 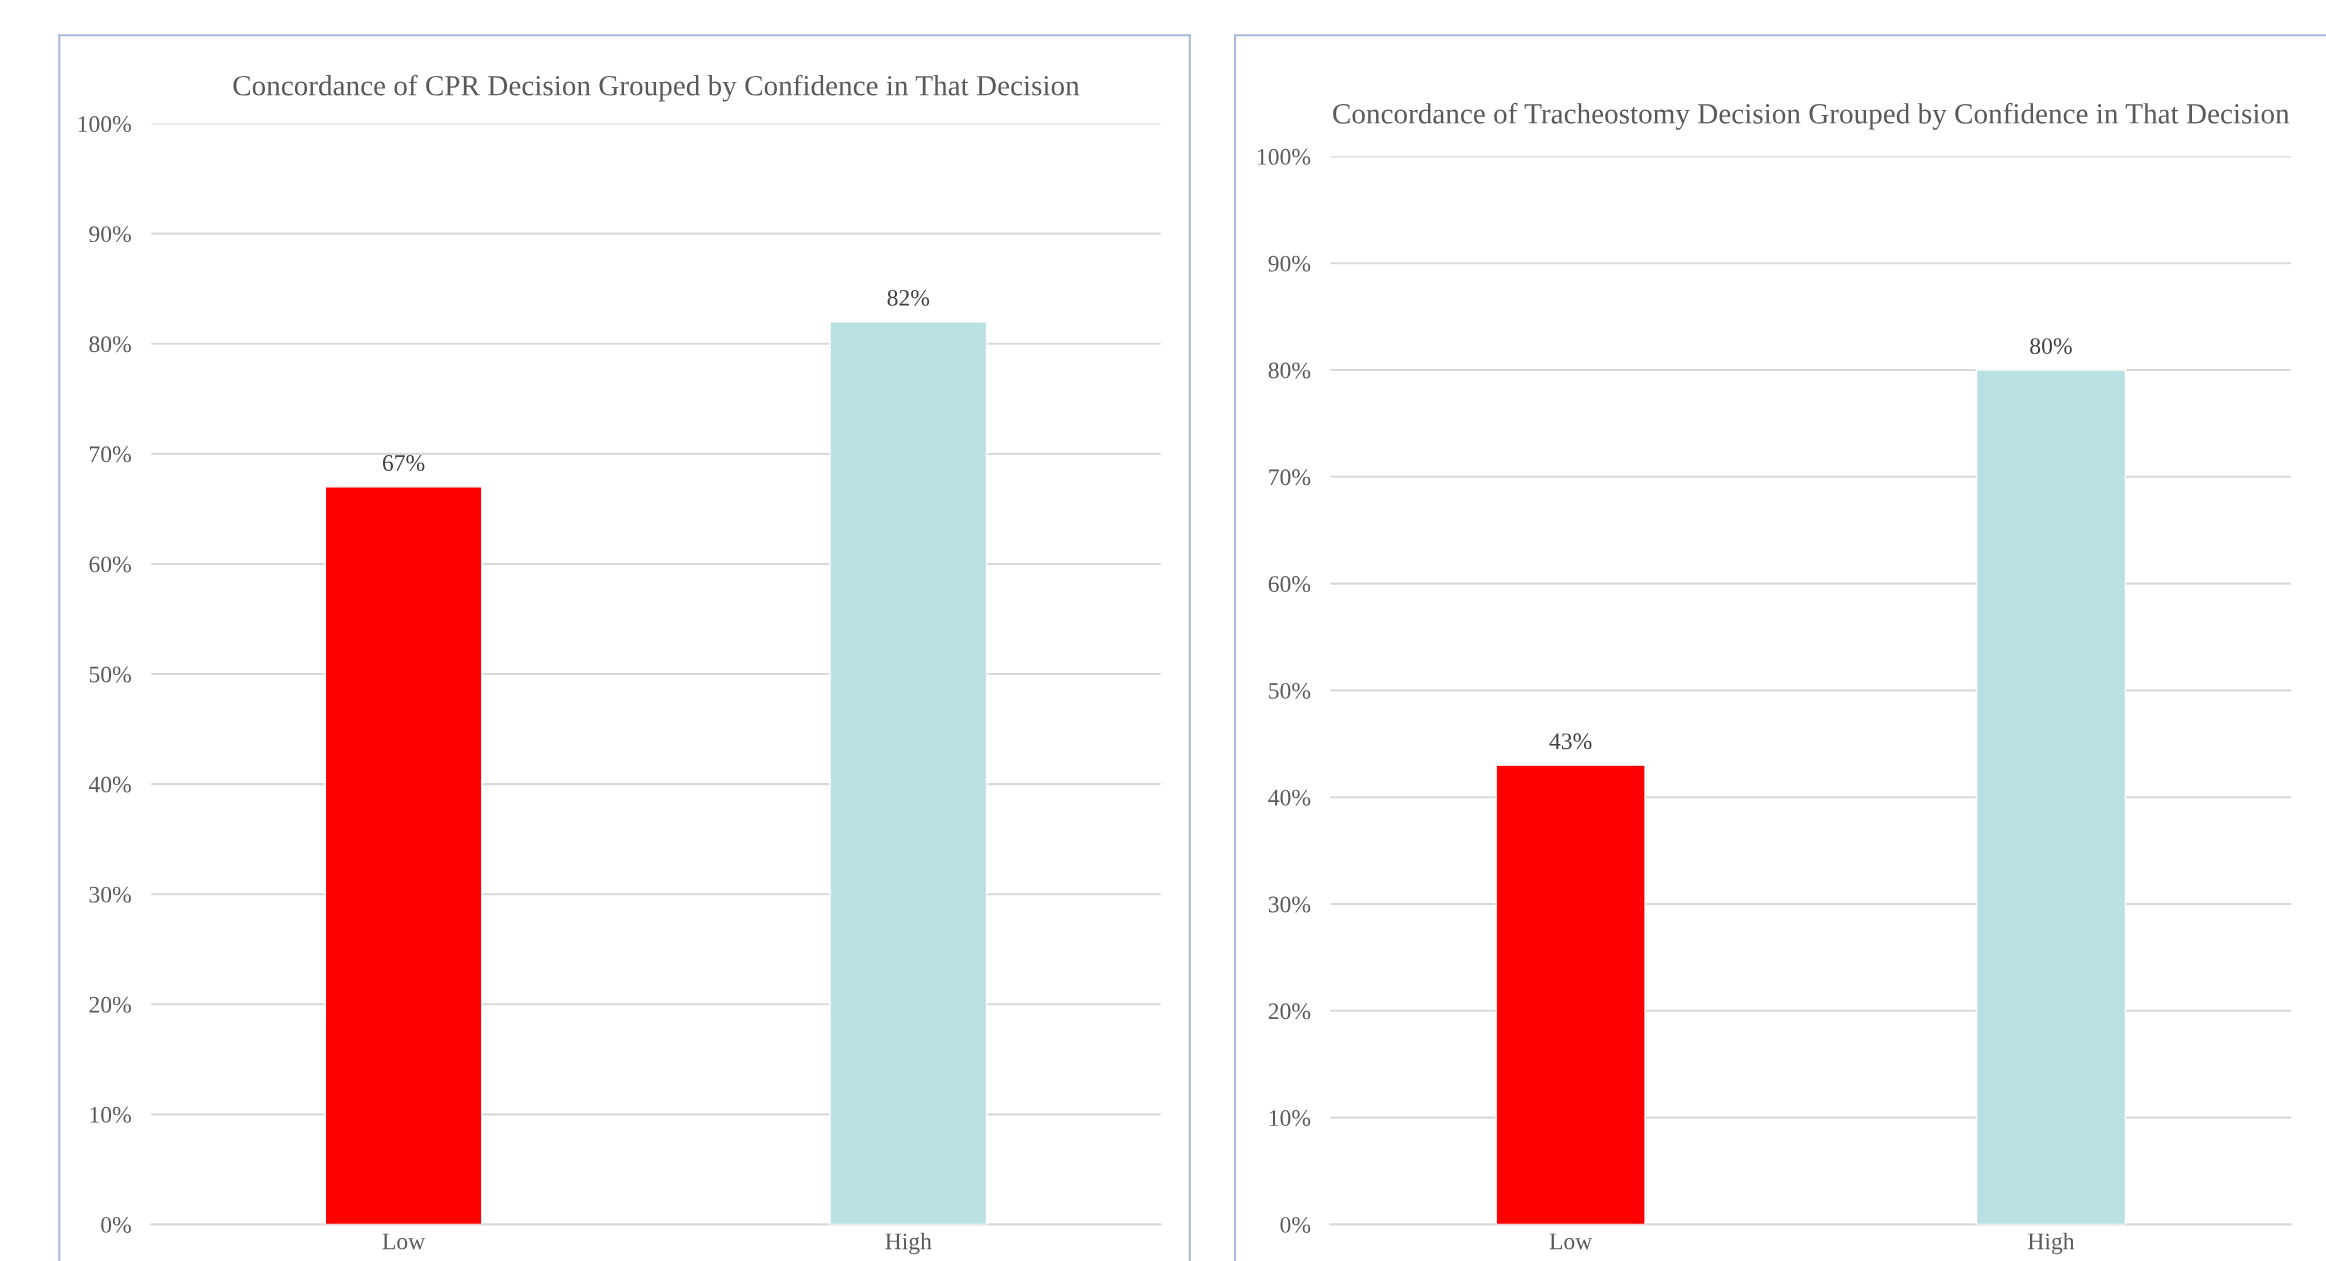 I want to click on chart-title: Concordance of Tracheostomy Decision Grouped by Confidence in That Decision, so click(x=1811, y=116).